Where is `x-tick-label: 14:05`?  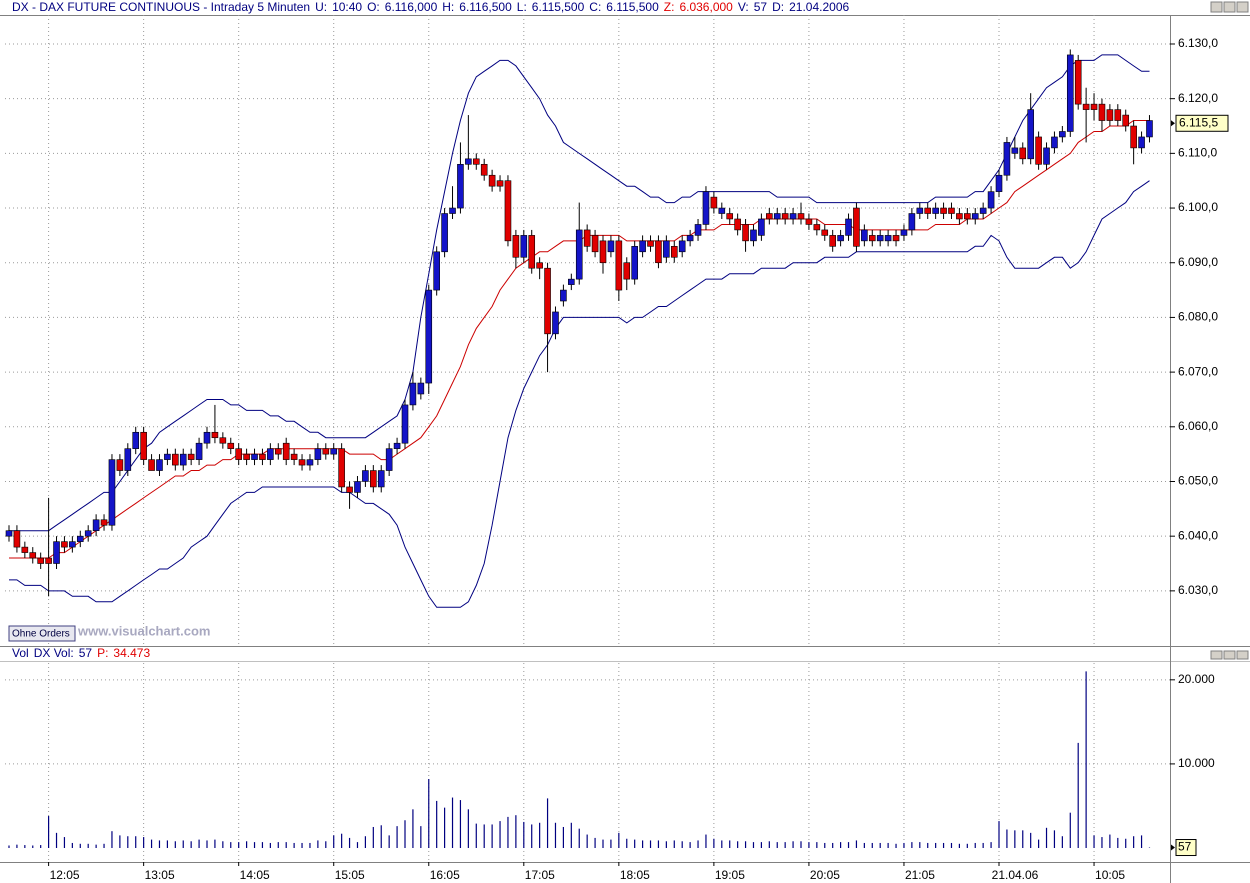 x-tick-label: 14:05 is located at coordinates (255, 875).